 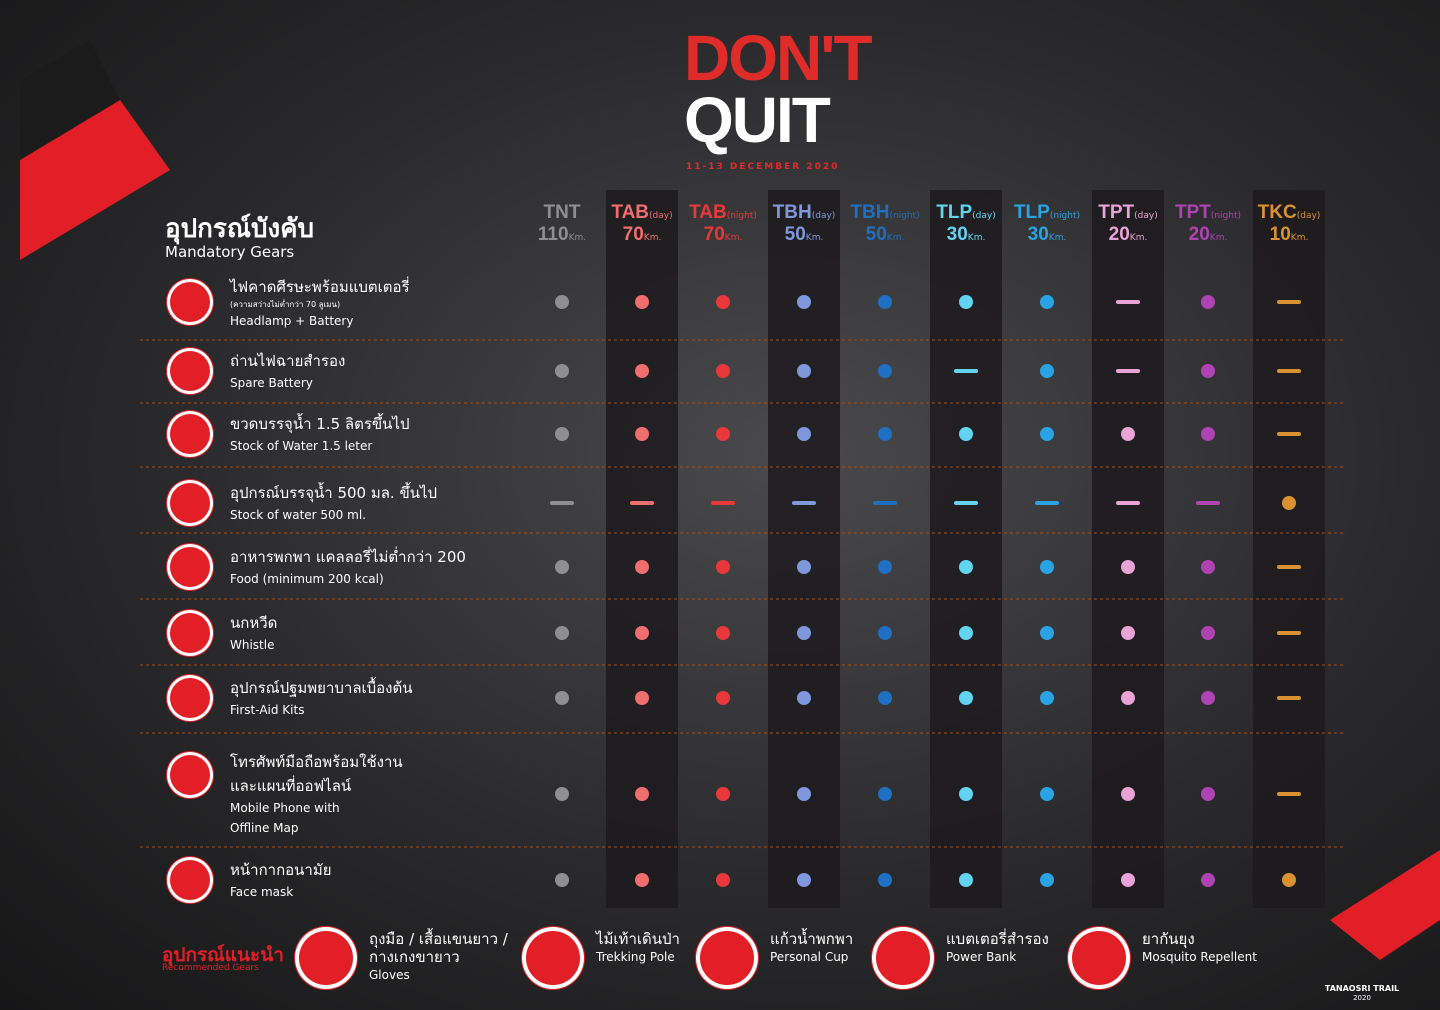 What do you see at coordinates (1208, 213) in the screenshot?
I see `header-line: TPT(night)` at bounding box center [1208, 213].